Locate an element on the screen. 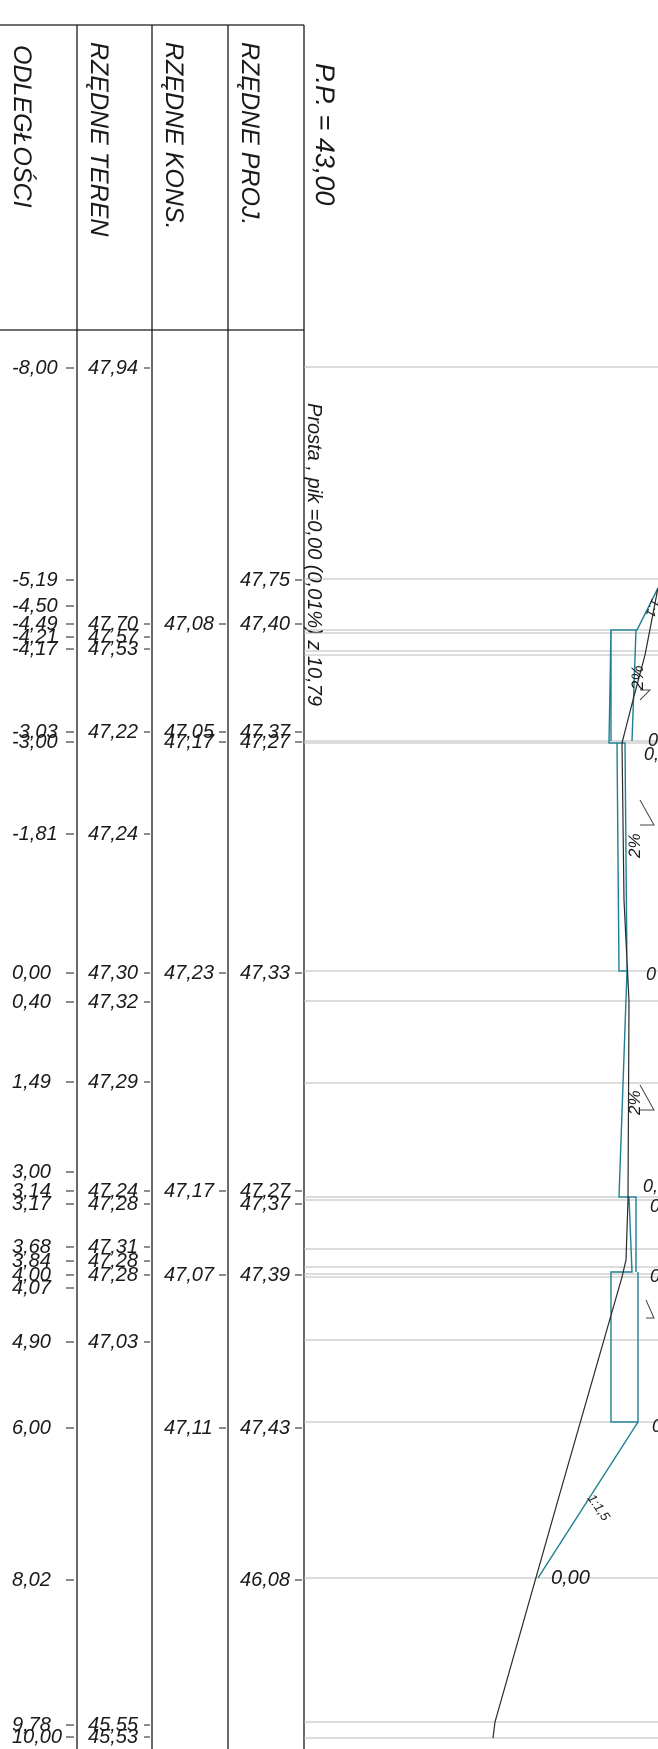 The image size is (658, 1749). row-dist-value: 4,07 is located at coordinates (32, 1288).